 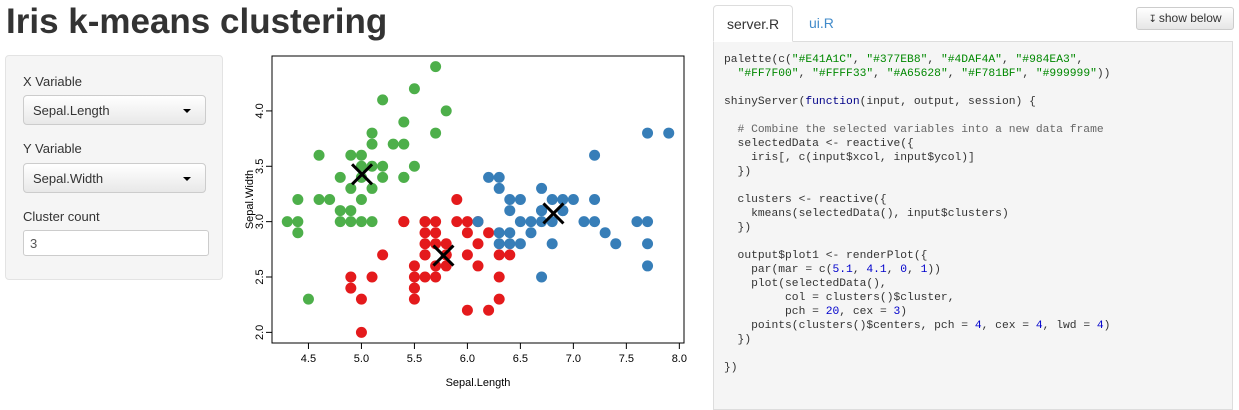 What do you see at coordinates (1185, 18) in the screenshot?
I see `show-below-button: ↧ show below` at bounding box center [1185, 18].